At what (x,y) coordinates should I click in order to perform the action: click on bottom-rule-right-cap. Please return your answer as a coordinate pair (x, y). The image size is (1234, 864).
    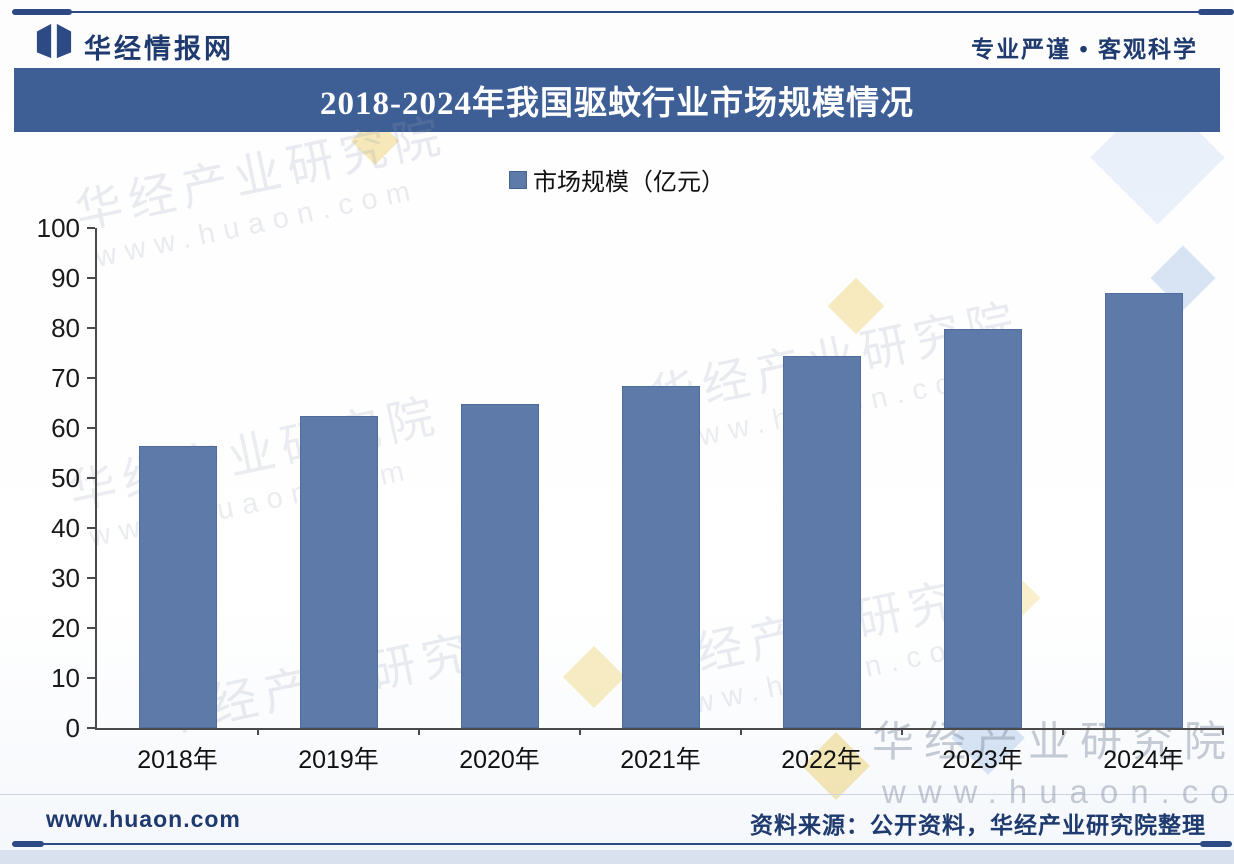
    Looking at the image, I should click on (1216, 844).